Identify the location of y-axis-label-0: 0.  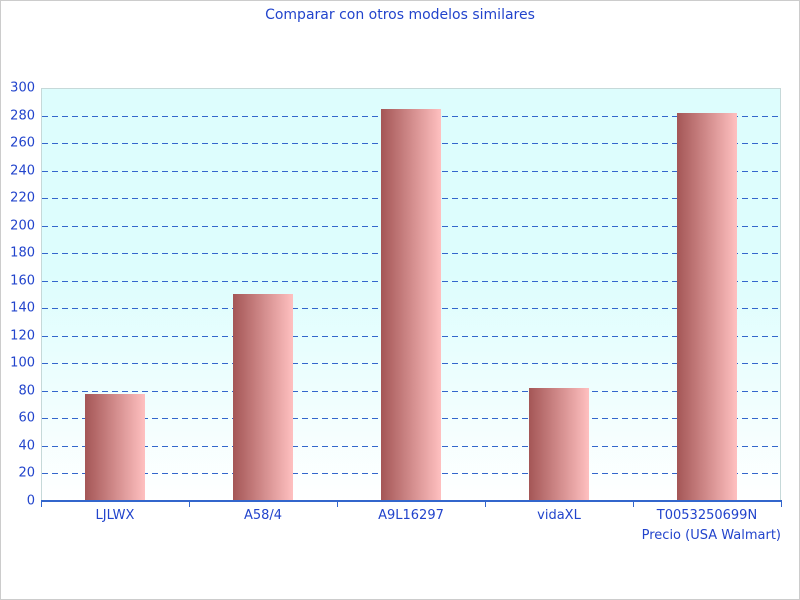
(30, 501).